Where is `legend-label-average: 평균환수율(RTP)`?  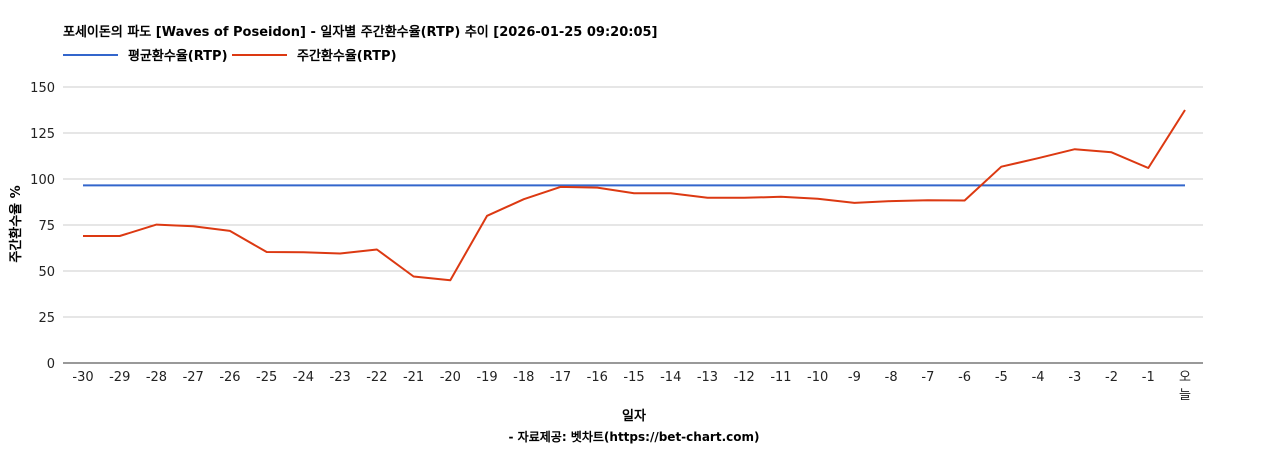 legend-label-average: 평균환수율(RTP) is located at coordinates (178, 56).